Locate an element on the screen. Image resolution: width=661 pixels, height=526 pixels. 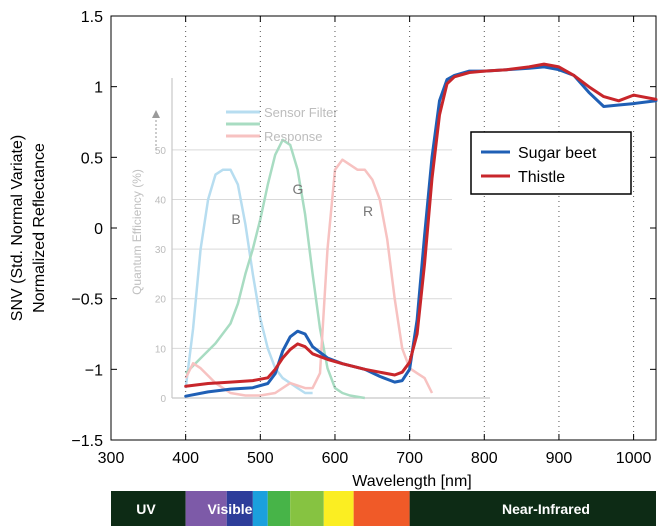
inset-arrow-head is located at coordinates (156, 114).